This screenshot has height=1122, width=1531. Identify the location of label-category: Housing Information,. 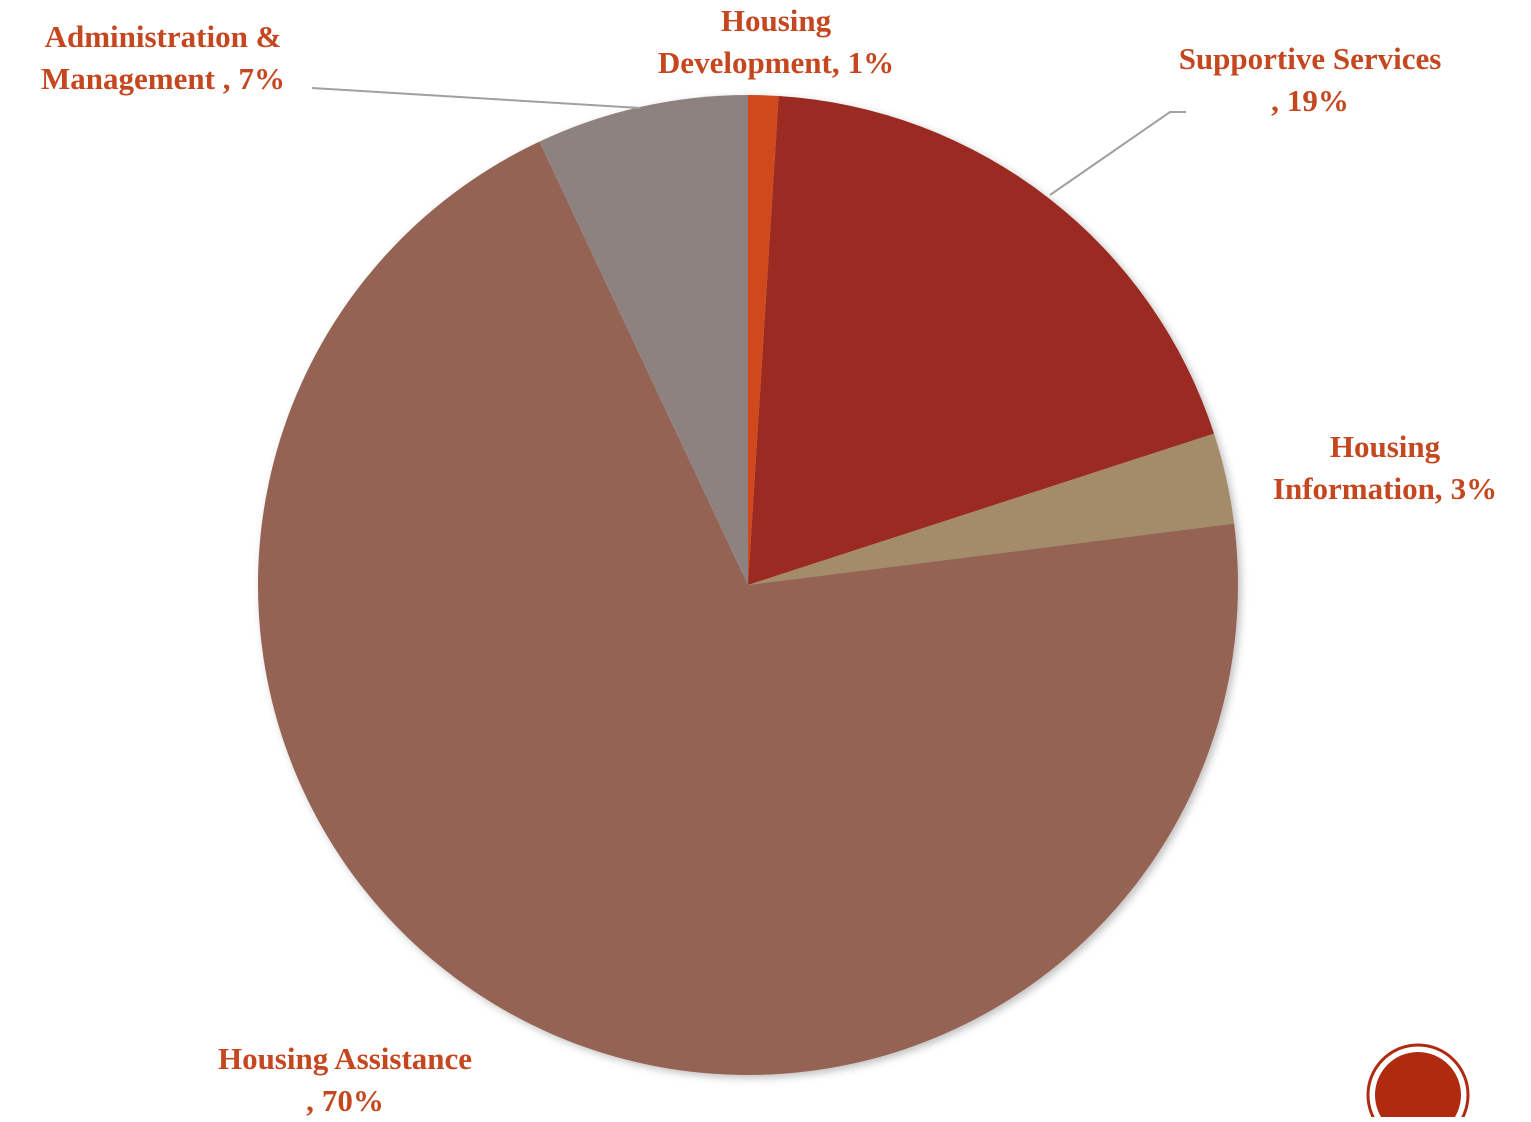
(1357, 467).